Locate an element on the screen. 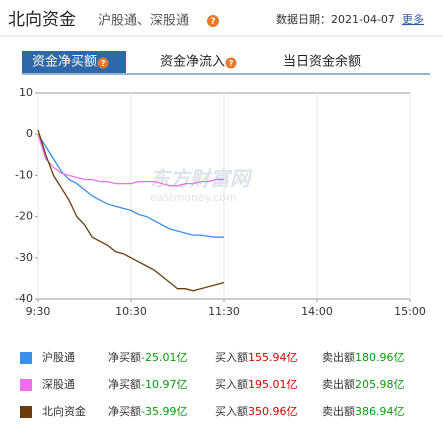 This screenshot has width=443, height=429. x-tick-label: 15:00 is located at coordinates (410, 311).